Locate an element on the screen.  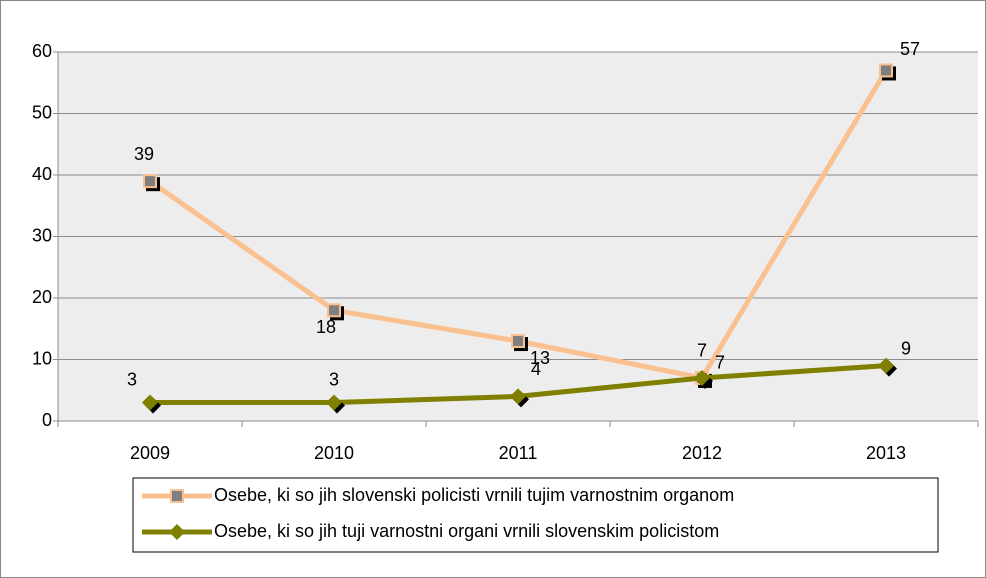
data-label: 9 is located at coordinates (906, 348).